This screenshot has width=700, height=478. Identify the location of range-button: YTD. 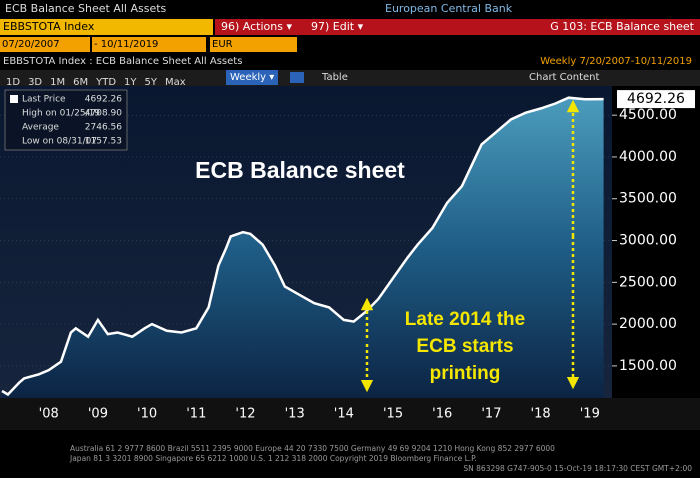
(106, 82).